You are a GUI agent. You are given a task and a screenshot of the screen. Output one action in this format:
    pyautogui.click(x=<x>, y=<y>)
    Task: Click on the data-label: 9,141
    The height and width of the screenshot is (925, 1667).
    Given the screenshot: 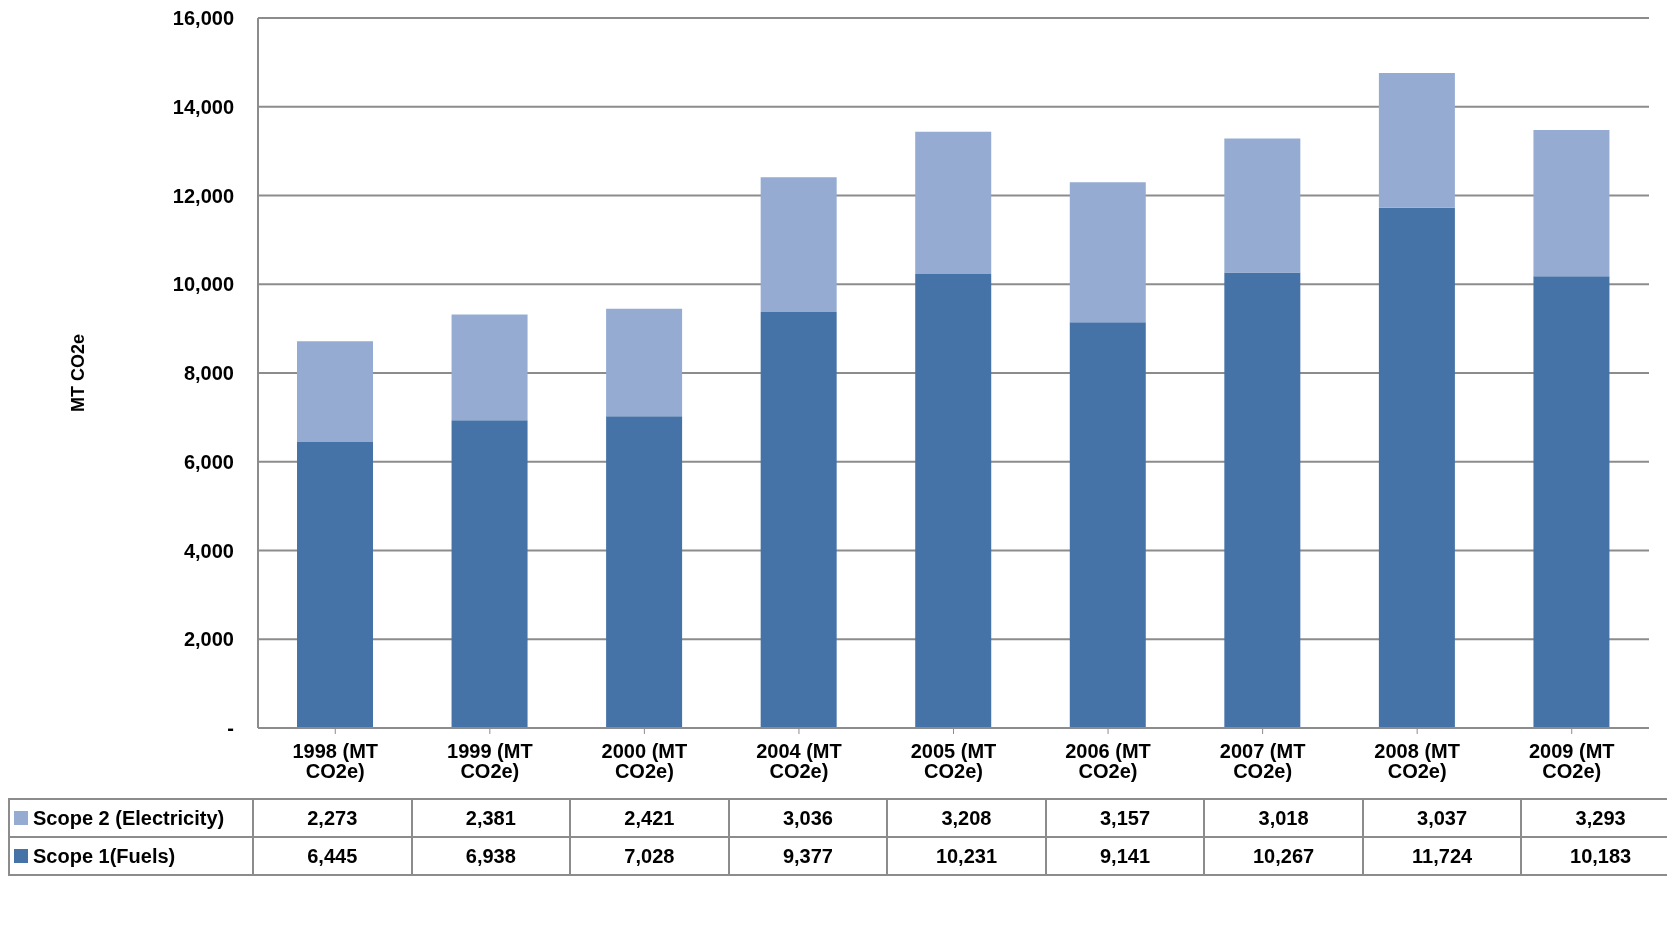 What is the action you would take?
    pyautogui.click(x=1125, y=856)
    